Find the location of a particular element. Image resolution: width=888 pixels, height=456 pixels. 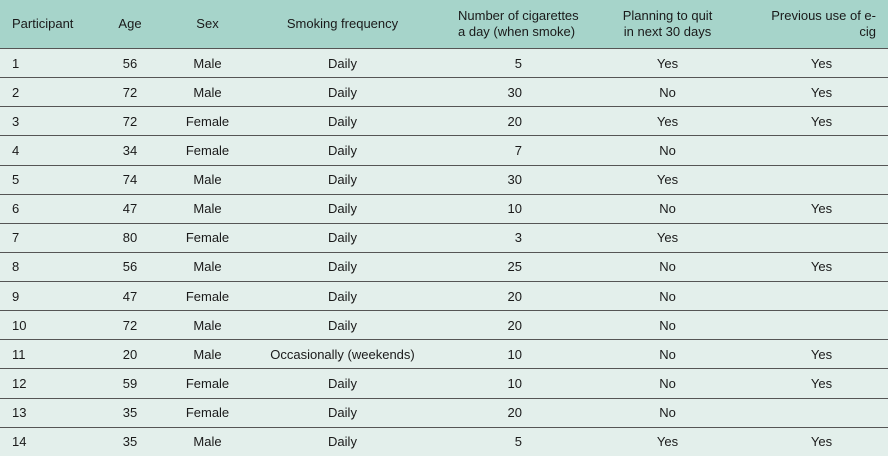

table-row: 5 74 Male Daily 30 Yes is located at coordinates (444, 179).